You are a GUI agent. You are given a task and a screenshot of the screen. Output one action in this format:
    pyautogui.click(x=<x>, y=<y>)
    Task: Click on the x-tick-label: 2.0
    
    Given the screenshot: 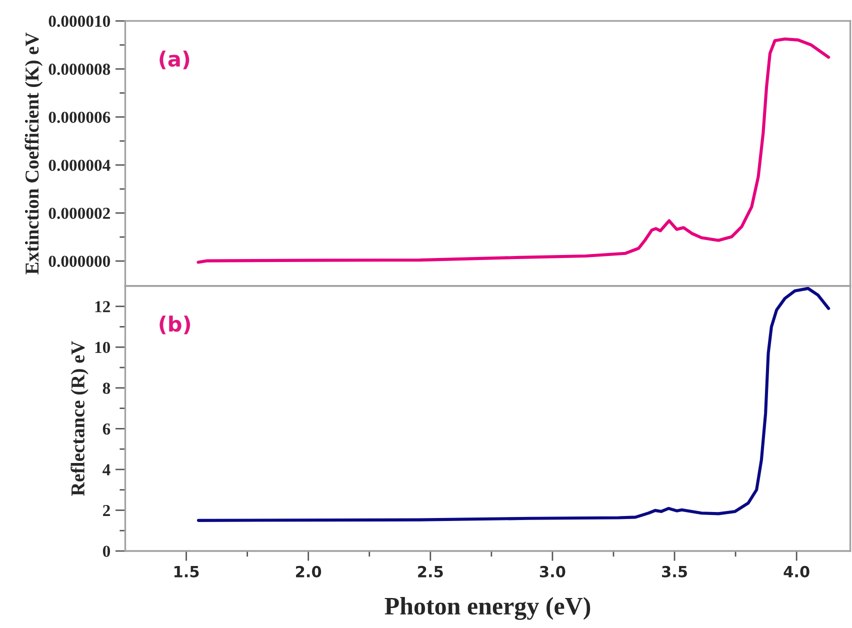 What is the action you would take?
    pyautogui.click(x=309, y=572)
    